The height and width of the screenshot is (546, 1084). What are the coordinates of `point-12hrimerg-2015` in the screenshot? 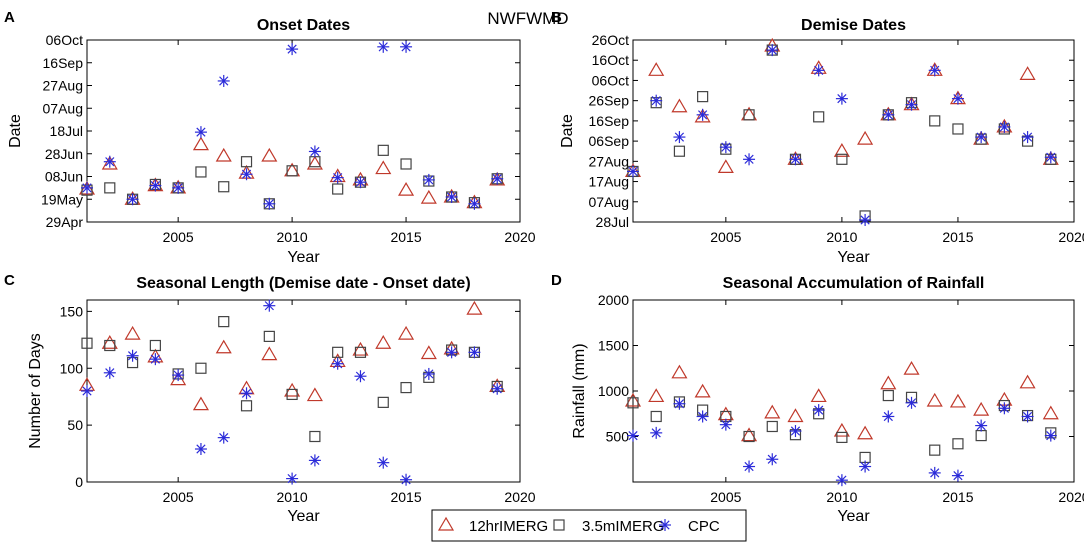 It's located at (406, 188).